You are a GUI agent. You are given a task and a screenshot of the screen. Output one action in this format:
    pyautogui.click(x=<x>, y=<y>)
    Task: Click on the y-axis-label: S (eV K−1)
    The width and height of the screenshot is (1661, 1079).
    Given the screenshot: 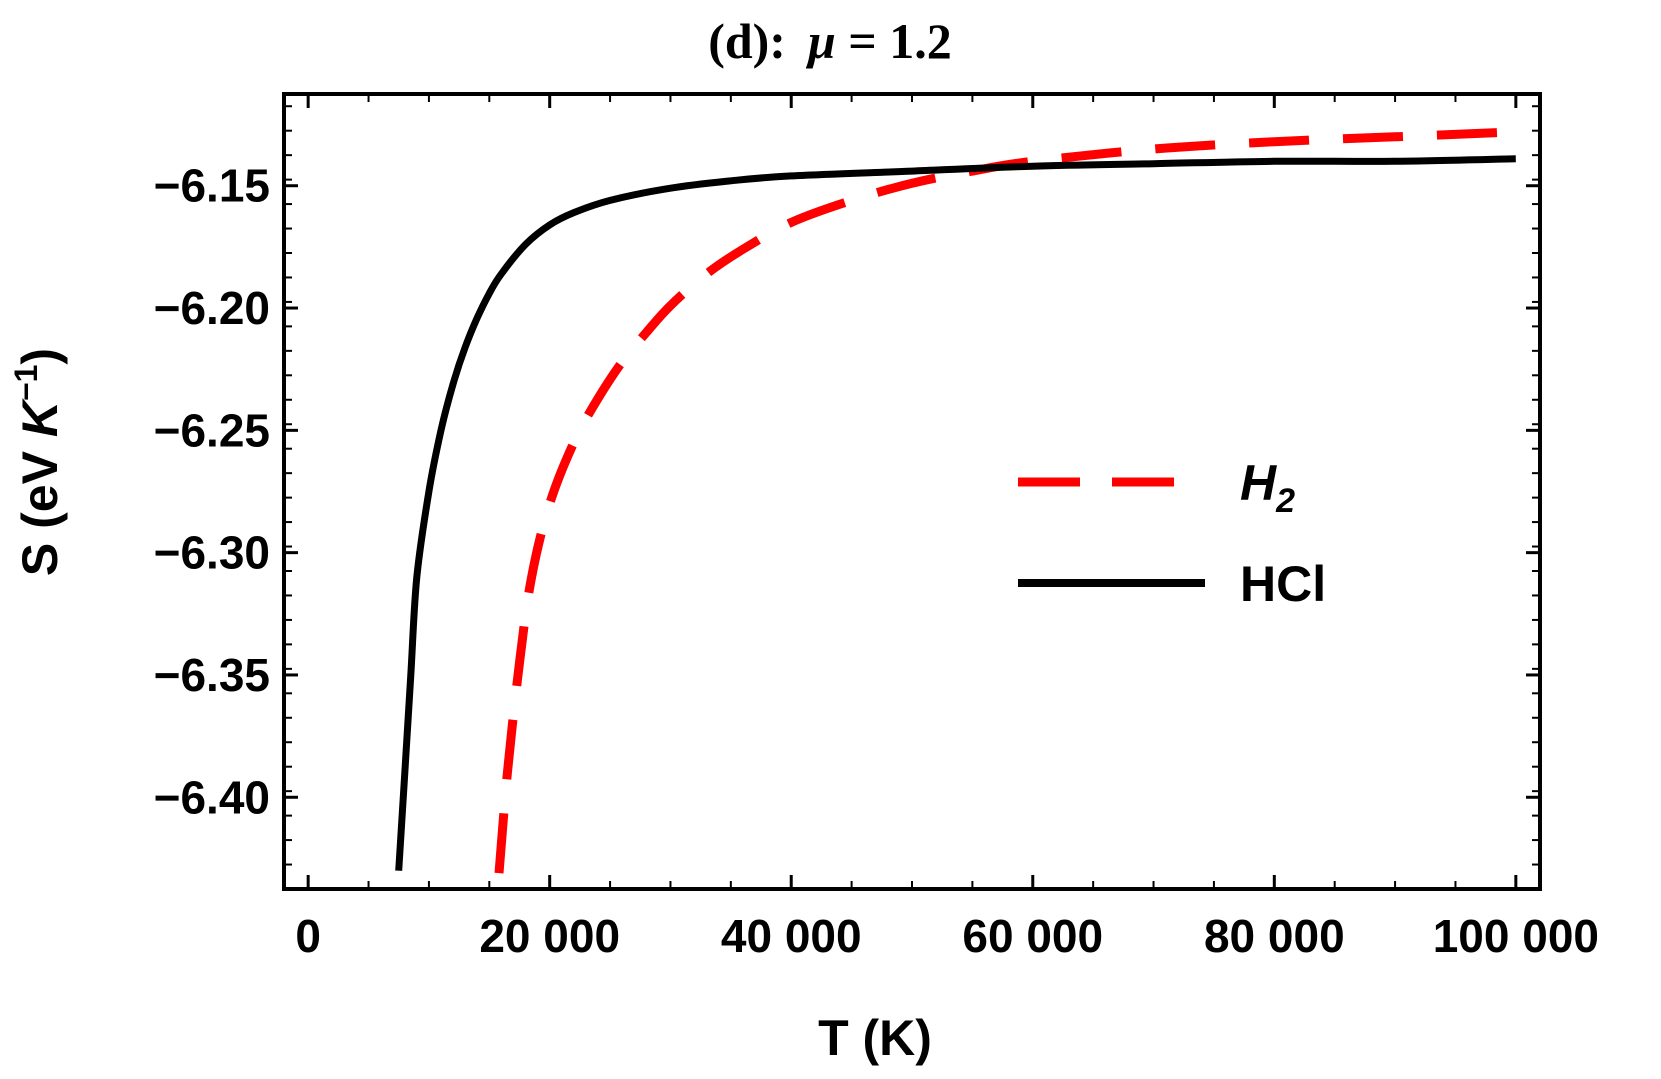 What is the action you would take?
    pyautogui.click(x=38, y=462)
    